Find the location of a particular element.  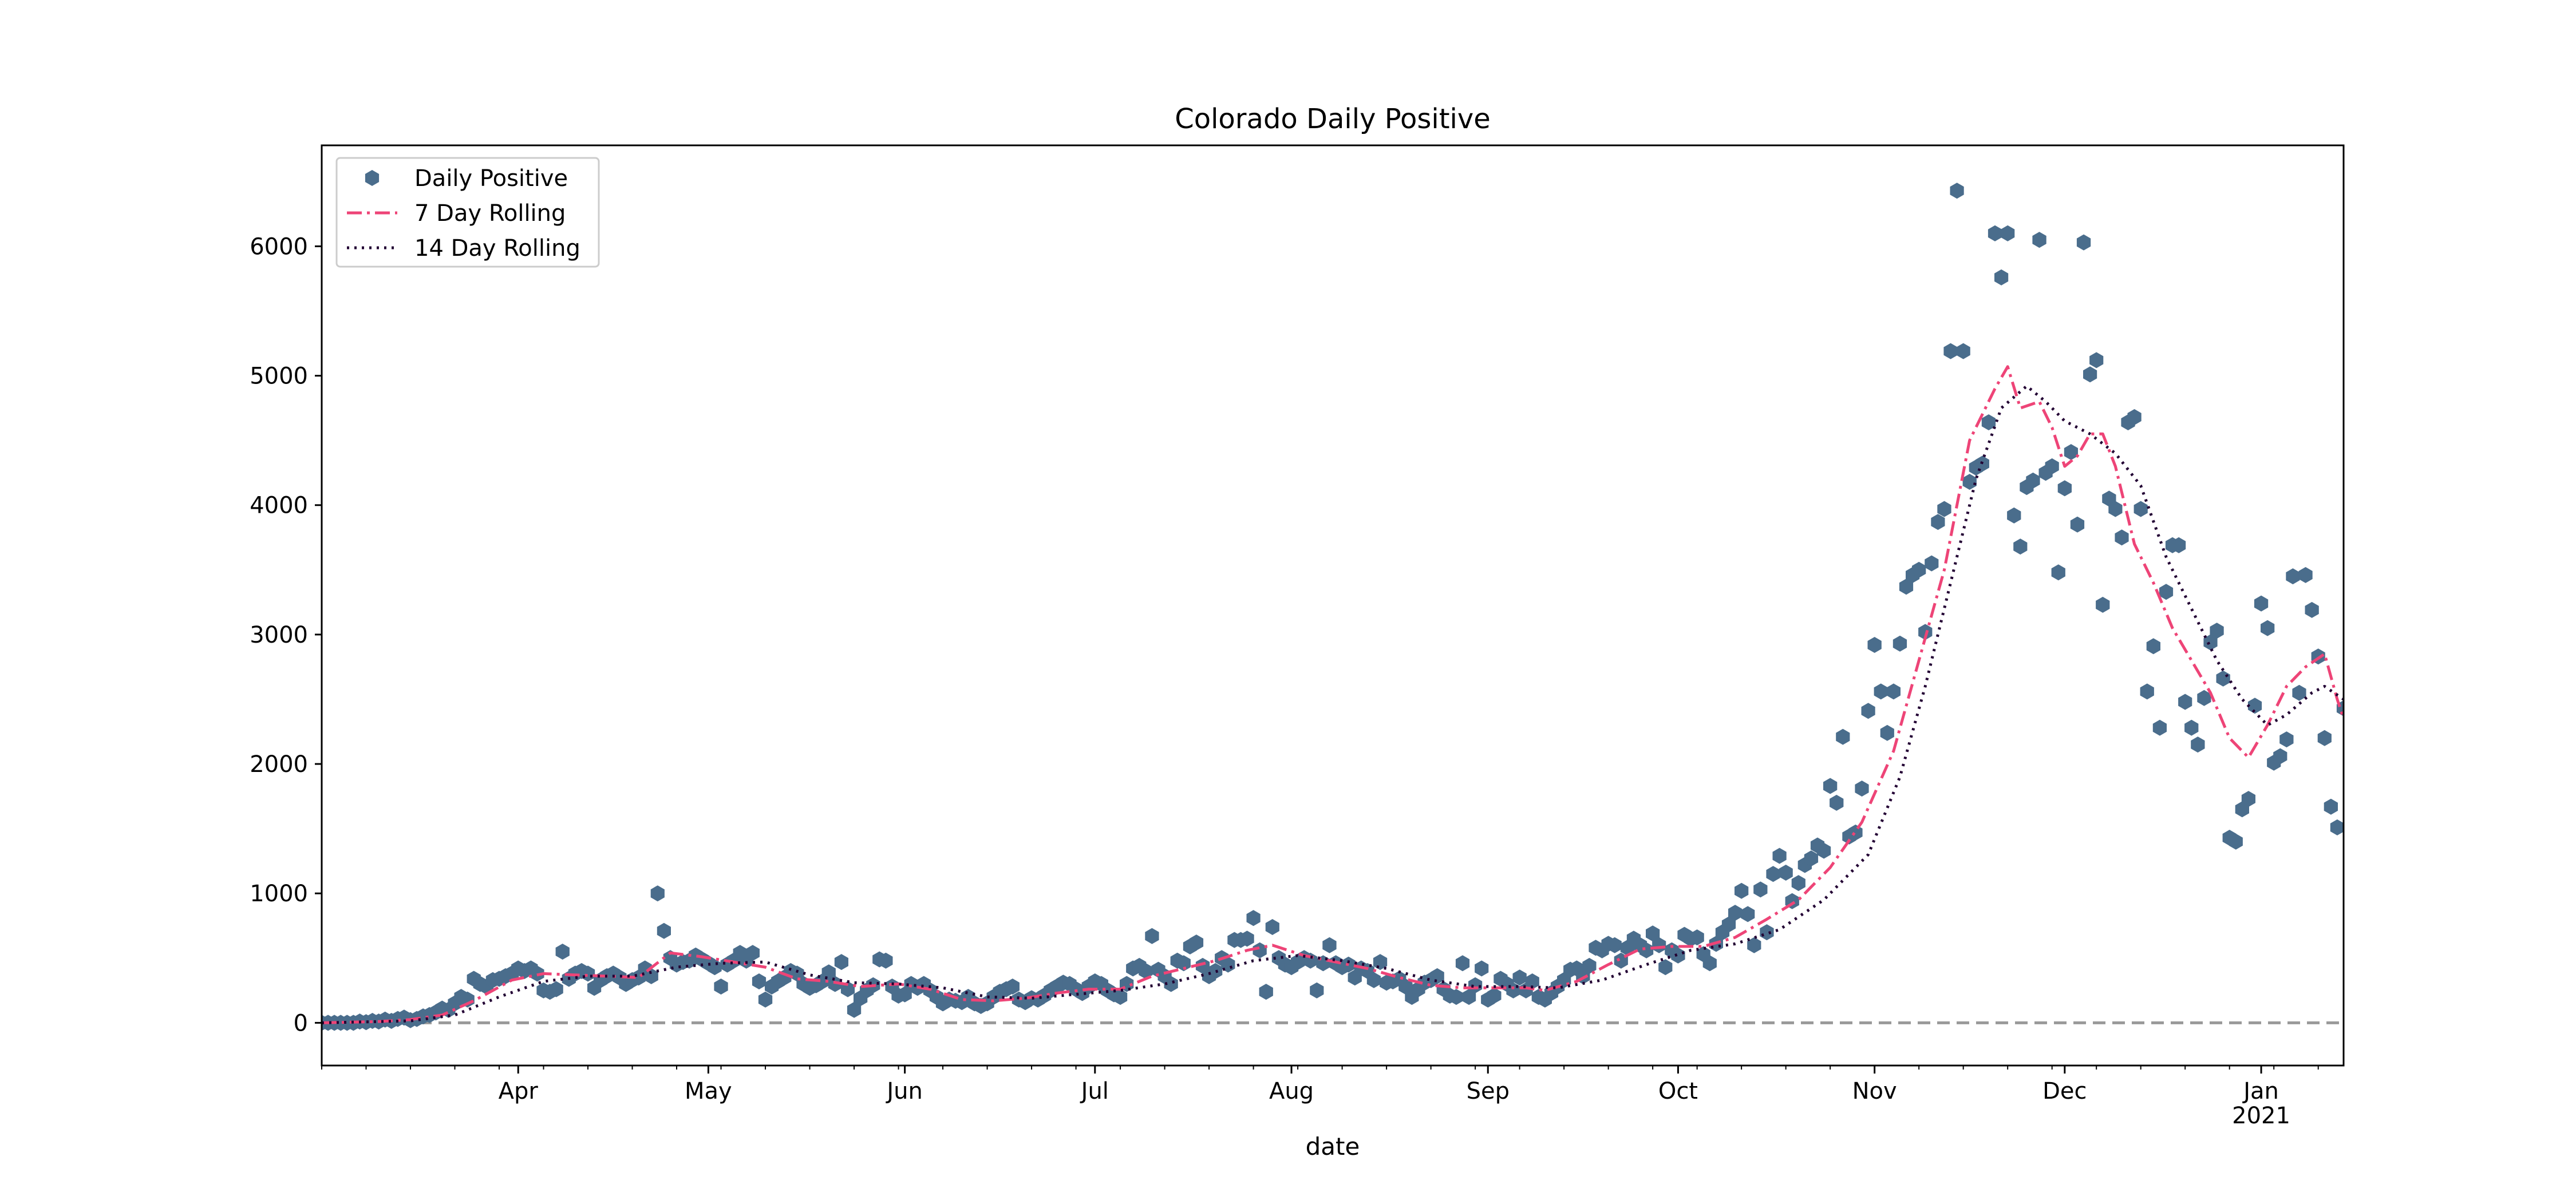

y-tick-label: 1000 is located at coordinates (279, 894).